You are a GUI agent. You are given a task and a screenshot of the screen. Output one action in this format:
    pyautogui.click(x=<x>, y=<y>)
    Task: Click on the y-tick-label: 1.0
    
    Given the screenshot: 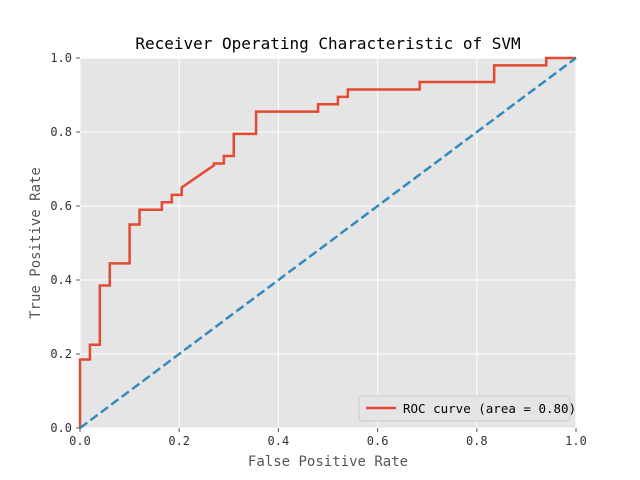 What is the action you would take?
    pyautogui.click(x=61, y=58)
    